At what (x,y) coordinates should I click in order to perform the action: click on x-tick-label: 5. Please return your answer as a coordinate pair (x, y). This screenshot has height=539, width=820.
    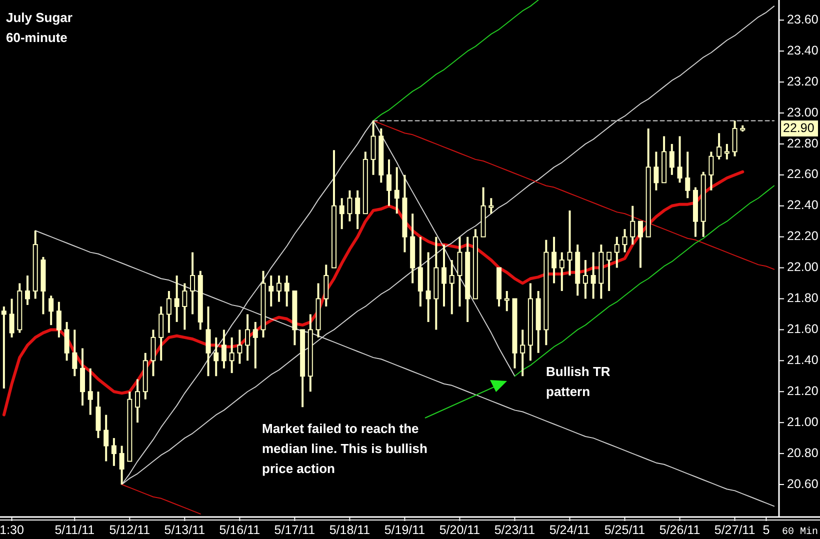
    Looking at the image, I should click on (766, 530).